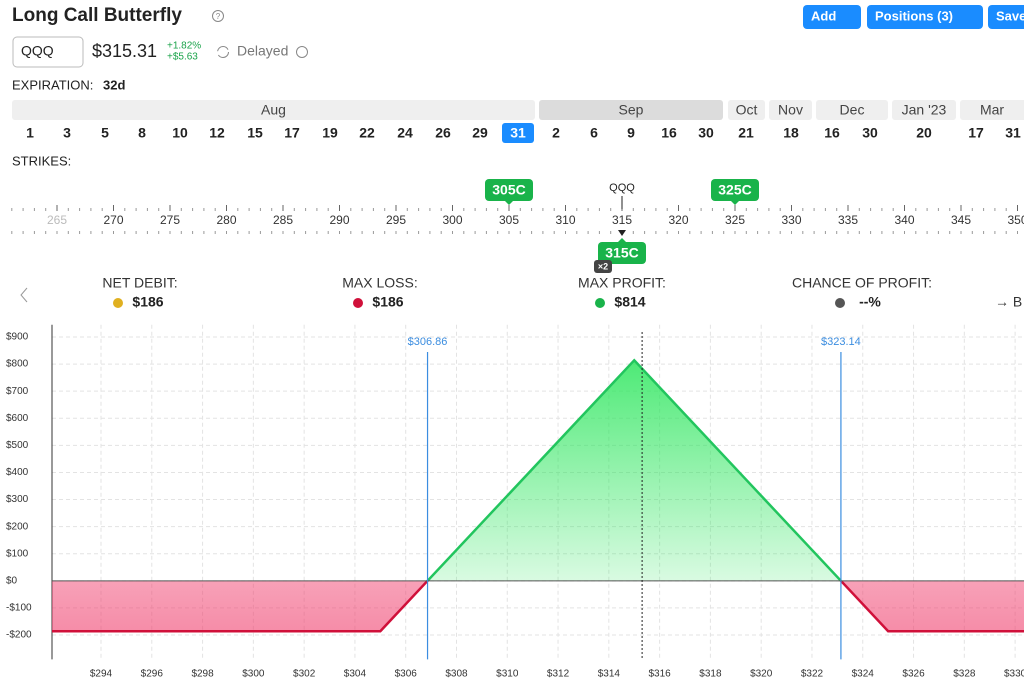 Image resolution: width=1024 pixels, height=684 pixels. Describe the element at coordinates (226, 220) in the screenshot. I see `strike-label: 280` at that location.